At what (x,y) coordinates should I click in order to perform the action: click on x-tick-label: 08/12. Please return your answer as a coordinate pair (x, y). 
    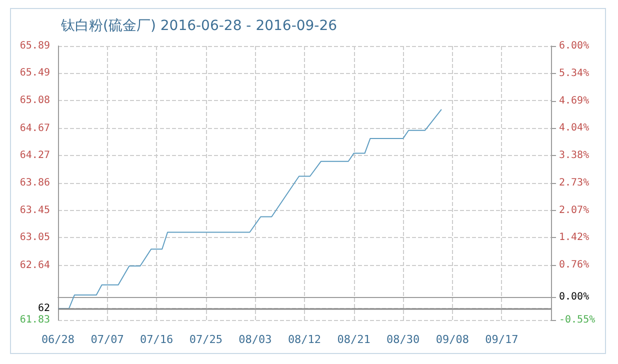
    Looking at the image, I should click on (305, 339).